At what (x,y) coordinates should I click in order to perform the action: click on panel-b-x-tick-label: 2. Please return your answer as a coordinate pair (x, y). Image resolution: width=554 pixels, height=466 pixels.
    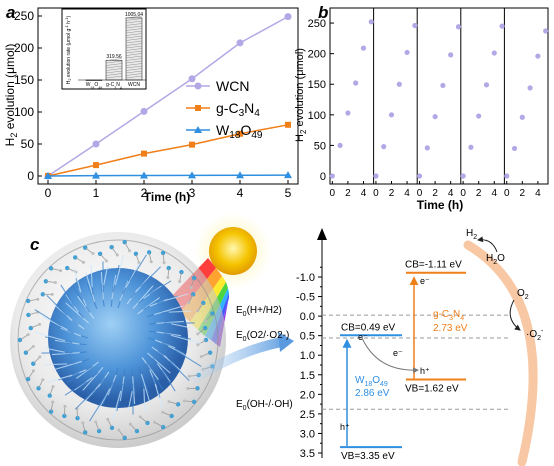
    Looking at the image, I should click on (523, 193).